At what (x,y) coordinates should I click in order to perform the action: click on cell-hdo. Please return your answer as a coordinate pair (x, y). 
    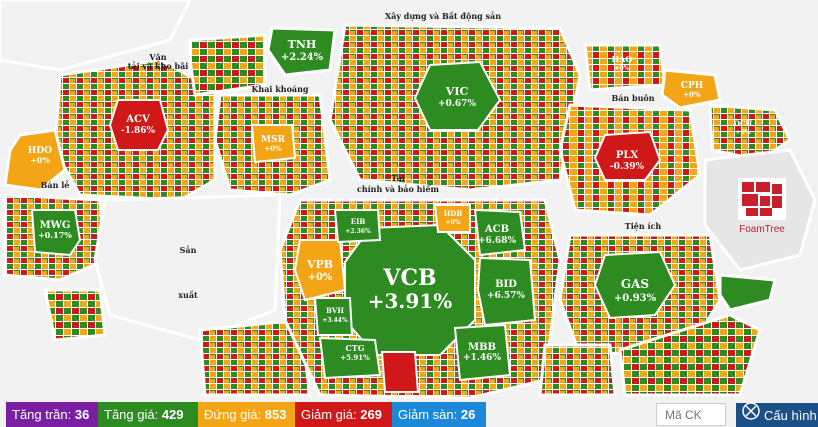
    Looking at the image, I should click on (35, 160).